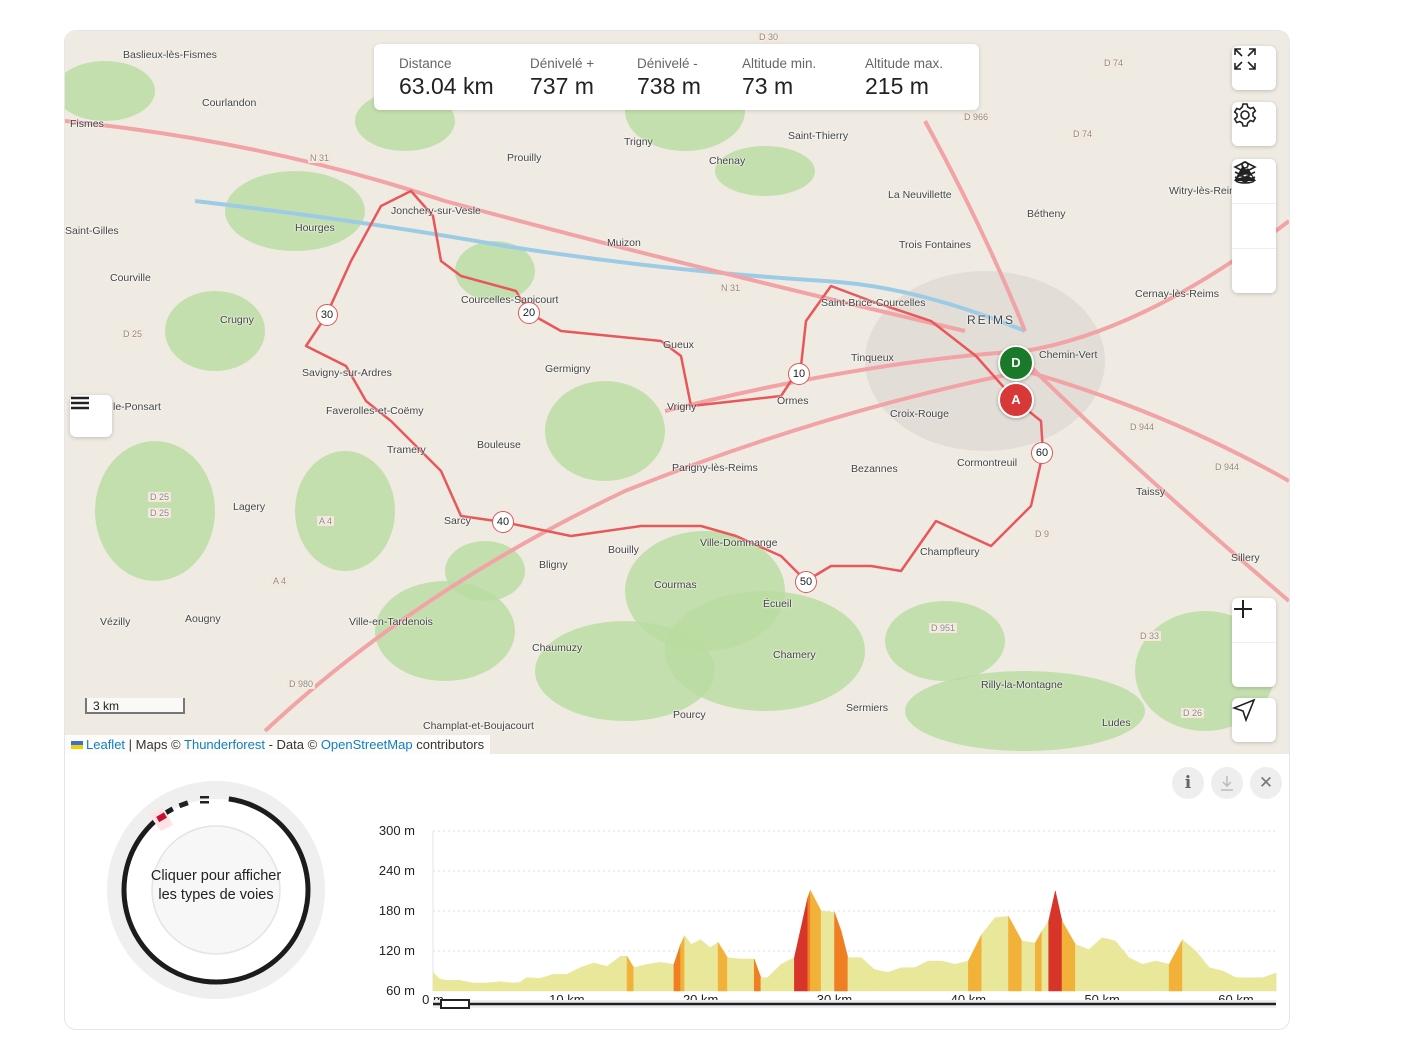 The width and height of the screenshot is (1407, 1056). Describe the element at coordinates (799, 374) in the screenshot. I see `km-marker: 10` at that location.